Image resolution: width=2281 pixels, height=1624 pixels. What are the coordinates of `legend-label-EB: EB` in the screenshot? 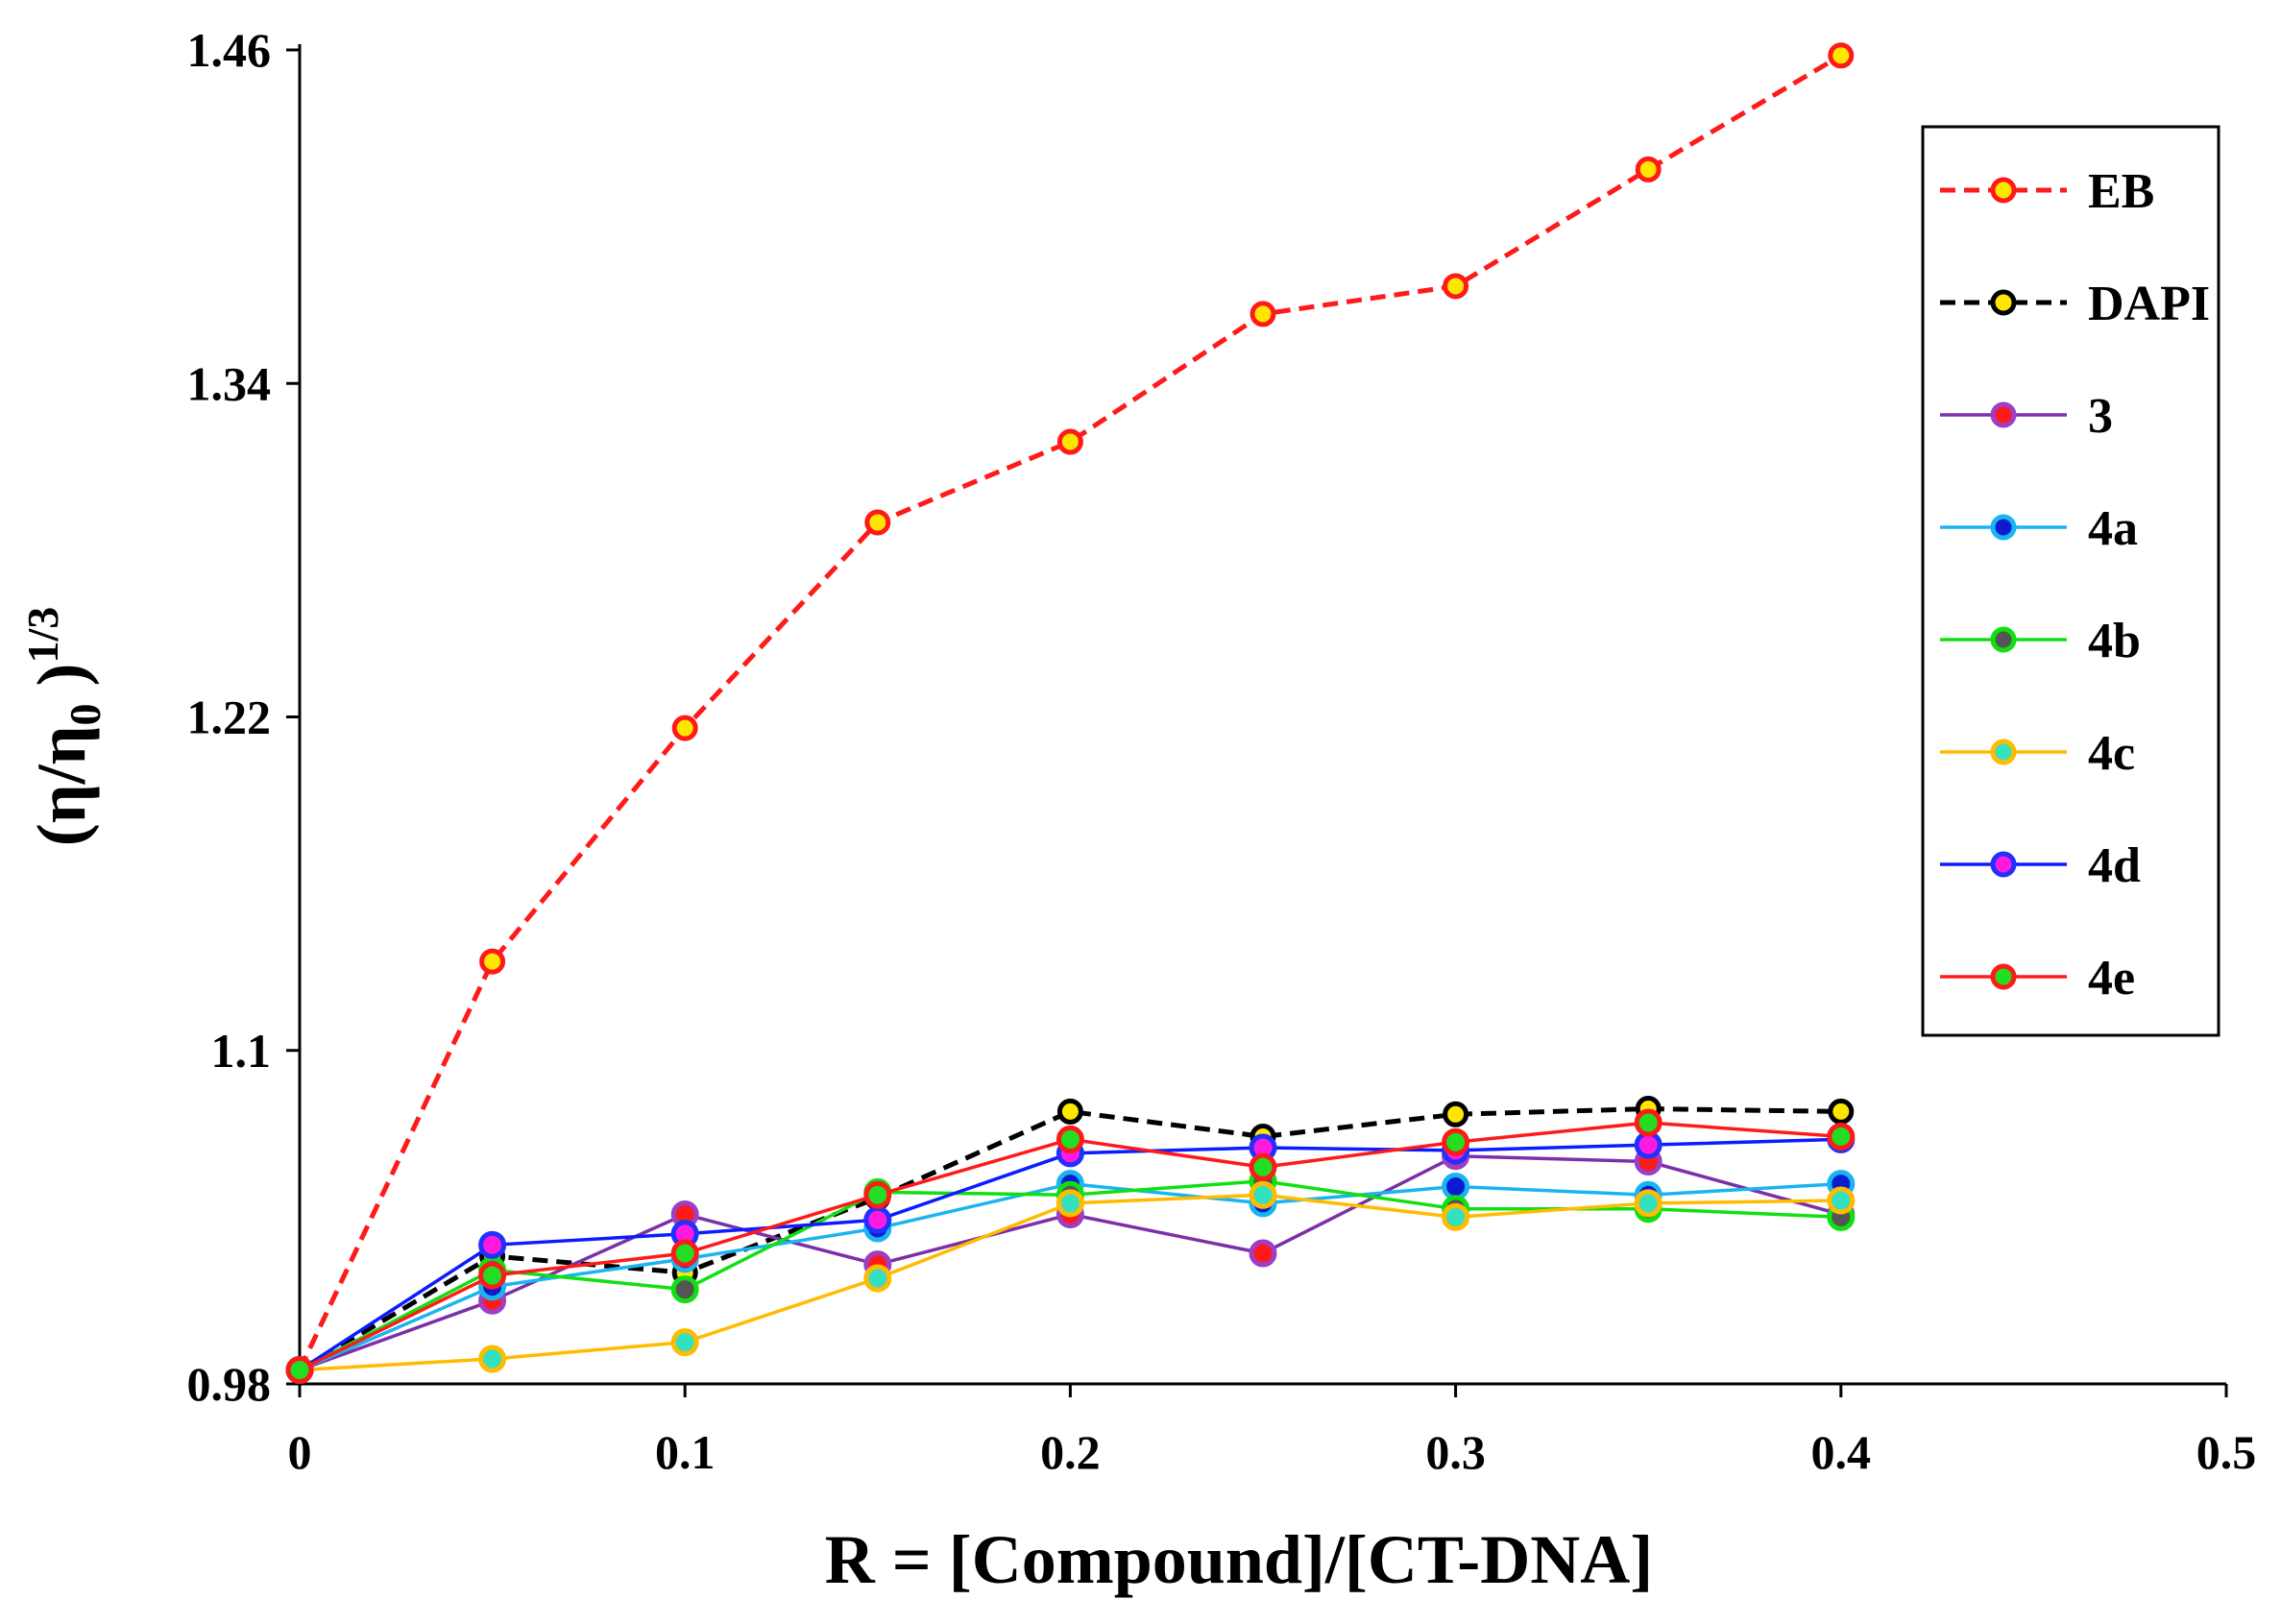 It's located at (2121, 191).